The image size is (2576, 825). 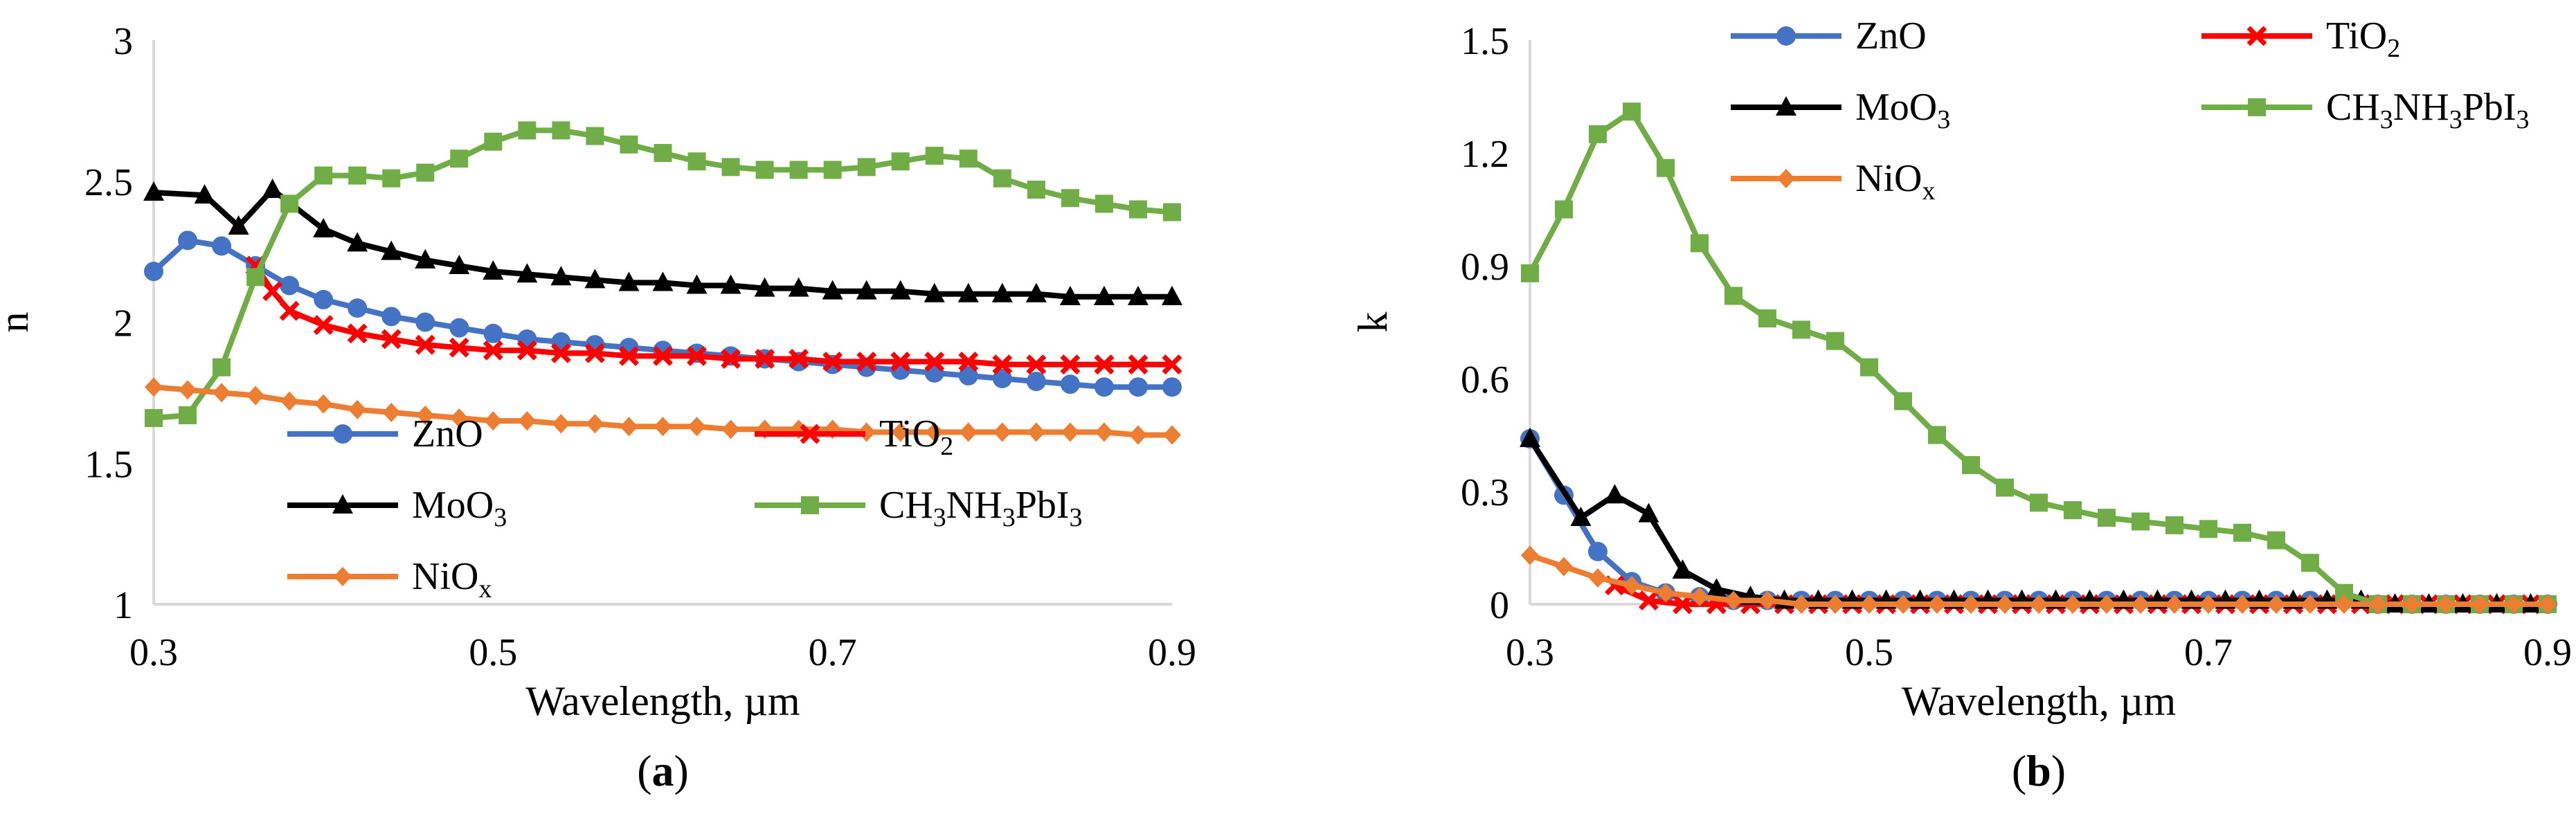 I want to click on panel-a-x-tick-label: 0.9, so click(x=1172, y=652).